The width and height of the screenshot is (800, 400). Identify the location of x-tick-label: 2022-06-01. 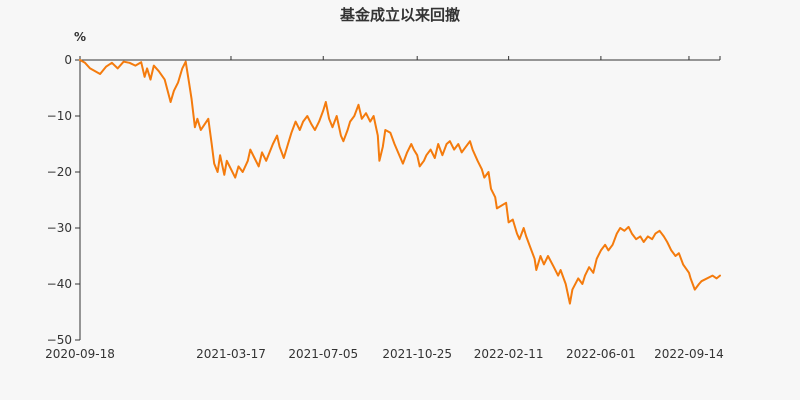
(601, 354).